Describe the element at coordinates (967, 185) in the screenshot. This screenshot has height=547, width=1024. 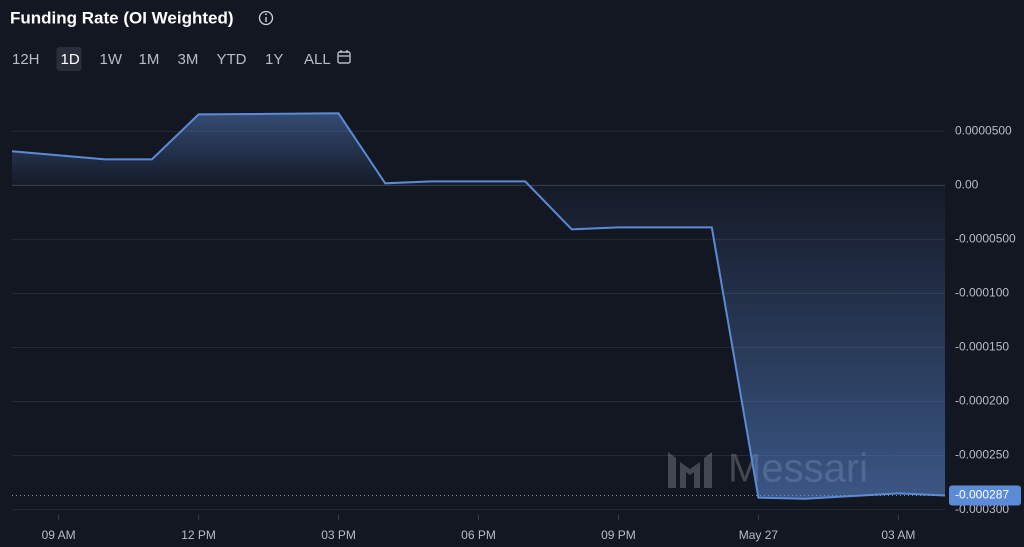
I see `y-tick-label: 0.00` at that location.